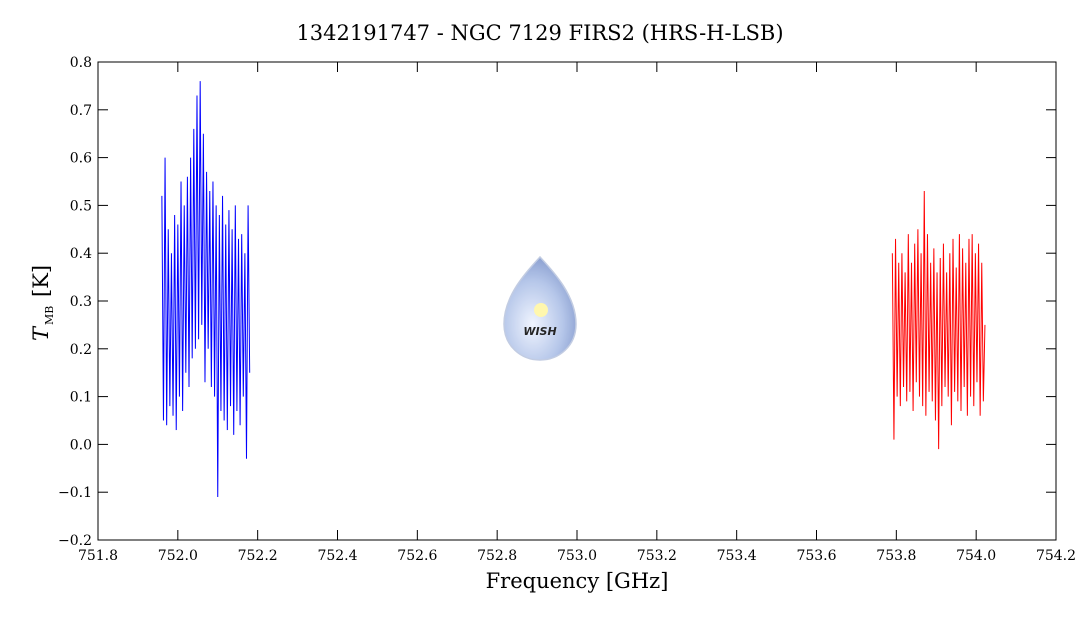 The width and height of the screenshot is (1080, 618). I want to click on y-tick-label: −0.2, so click(75, 541).